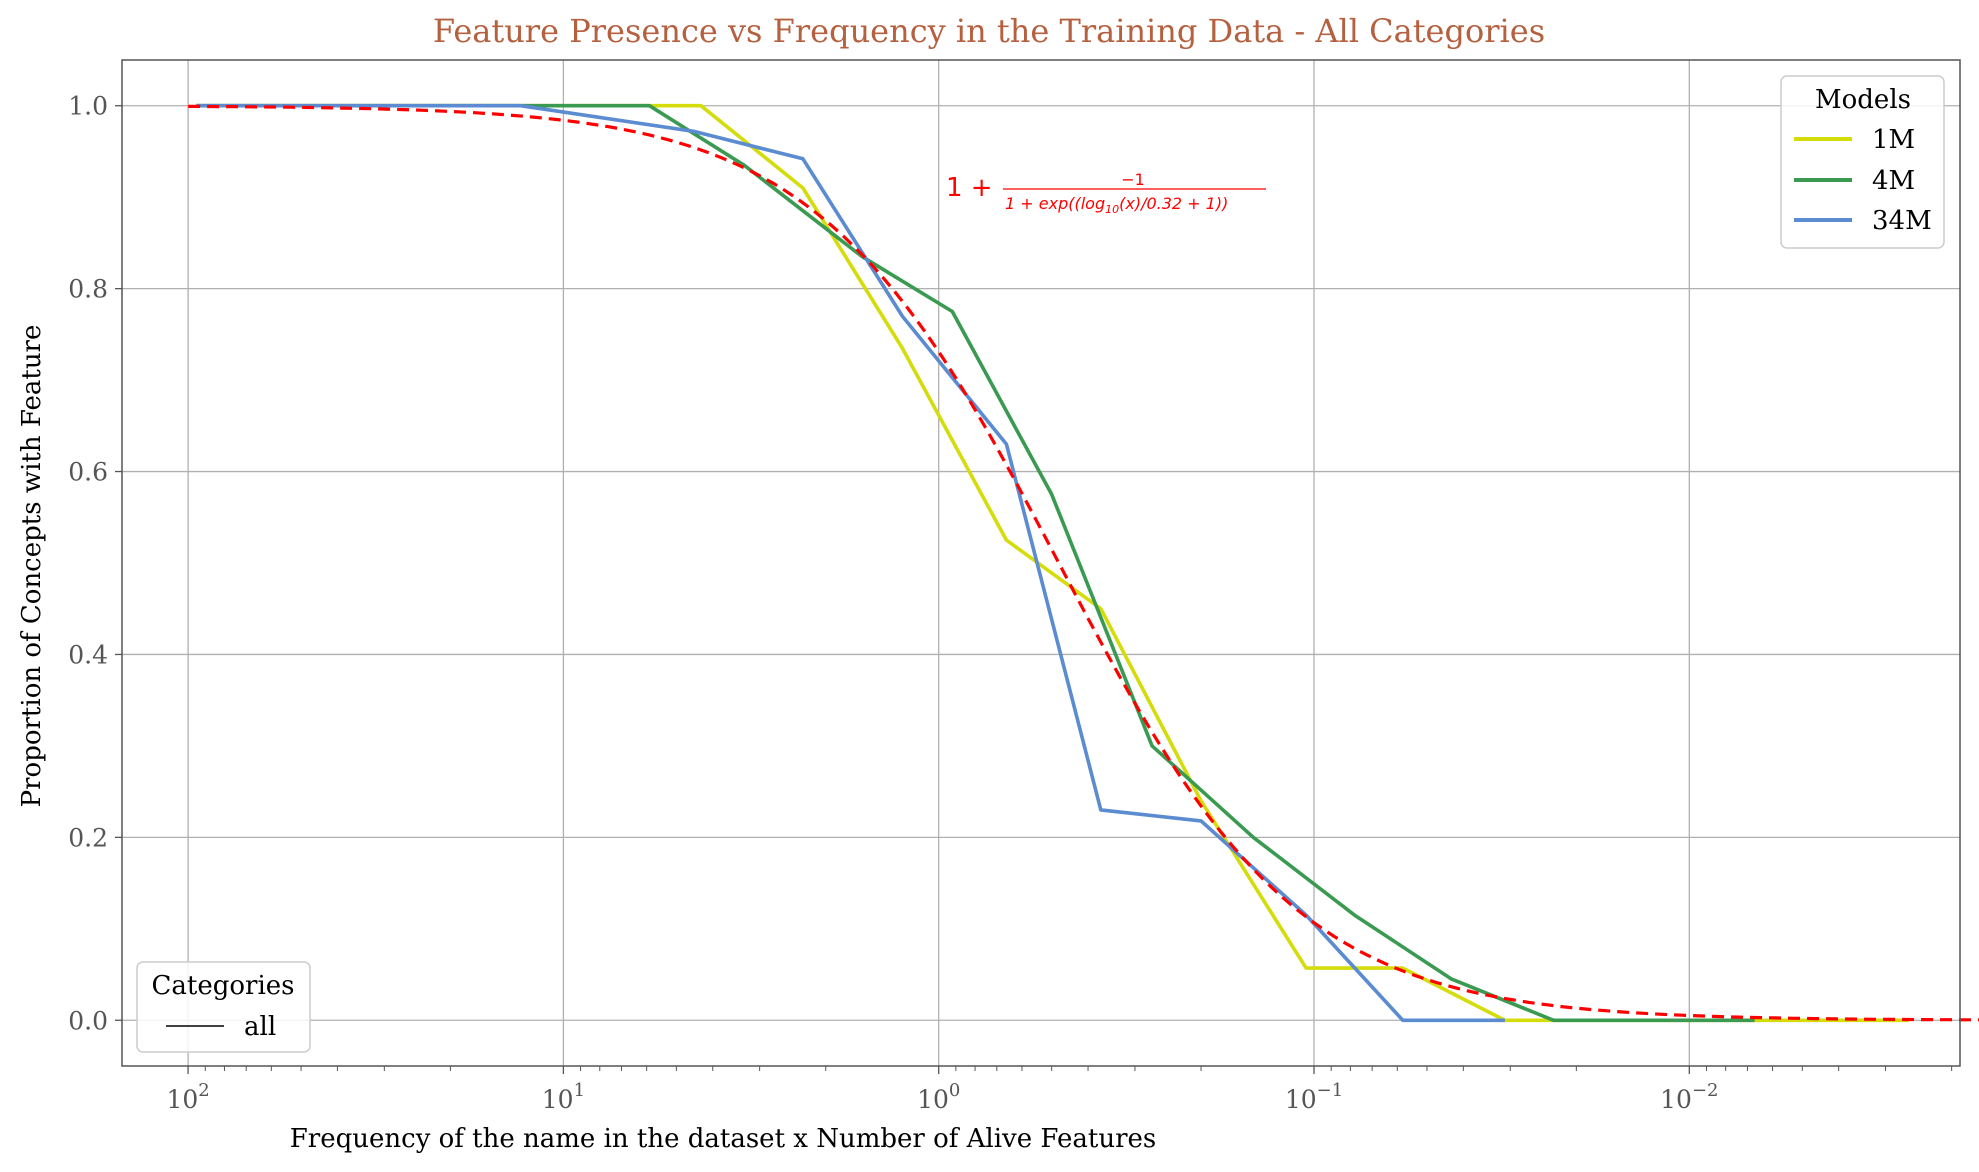 This screenshot has width=1979, height=1172. Describe the element at coordinates (88, 837) in the screenshot. I see `y-tick-label: 0.2` at that location.